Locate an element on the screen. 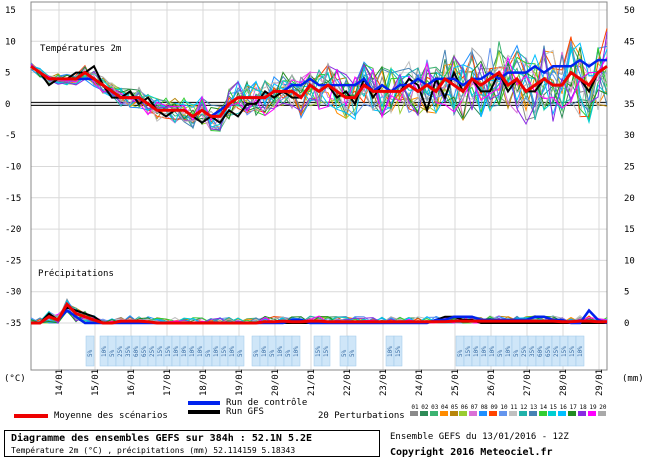 The image size is (648, 459). x-tick-label: 25/01 is located at coordinates (456, 382).